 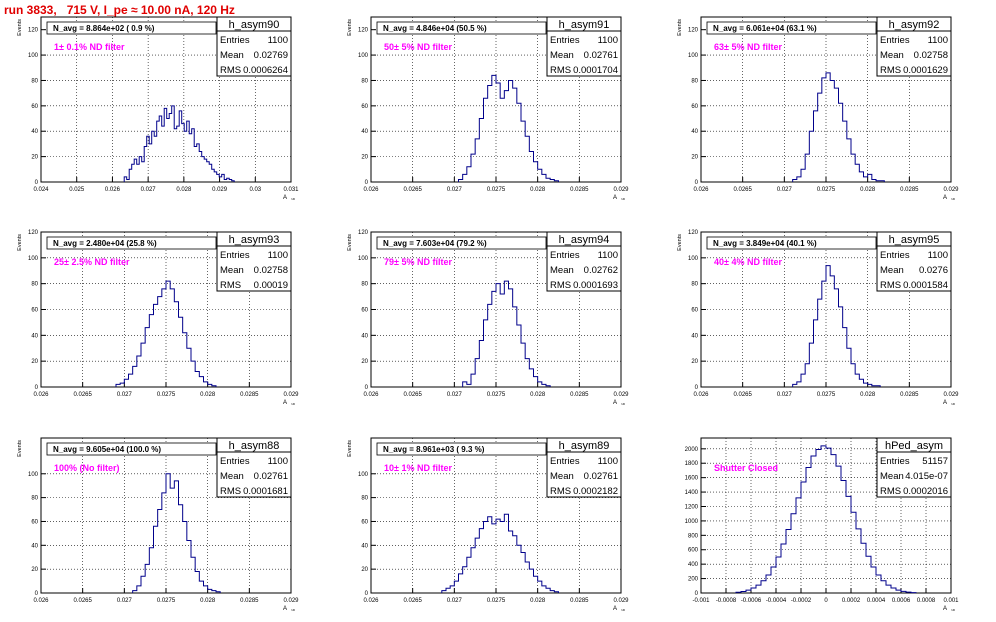 What do you see at coordinates (34, 107) in the screenshot?
I see `y-tick-label: 60` at bounding box center [34, 107].